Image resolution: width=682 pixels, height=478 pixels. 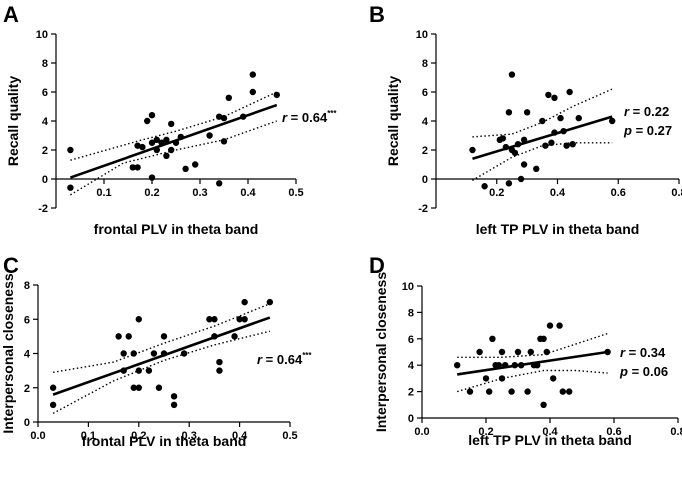 I want to click on panel-d-ci-lower, so click(x=532, y=381).